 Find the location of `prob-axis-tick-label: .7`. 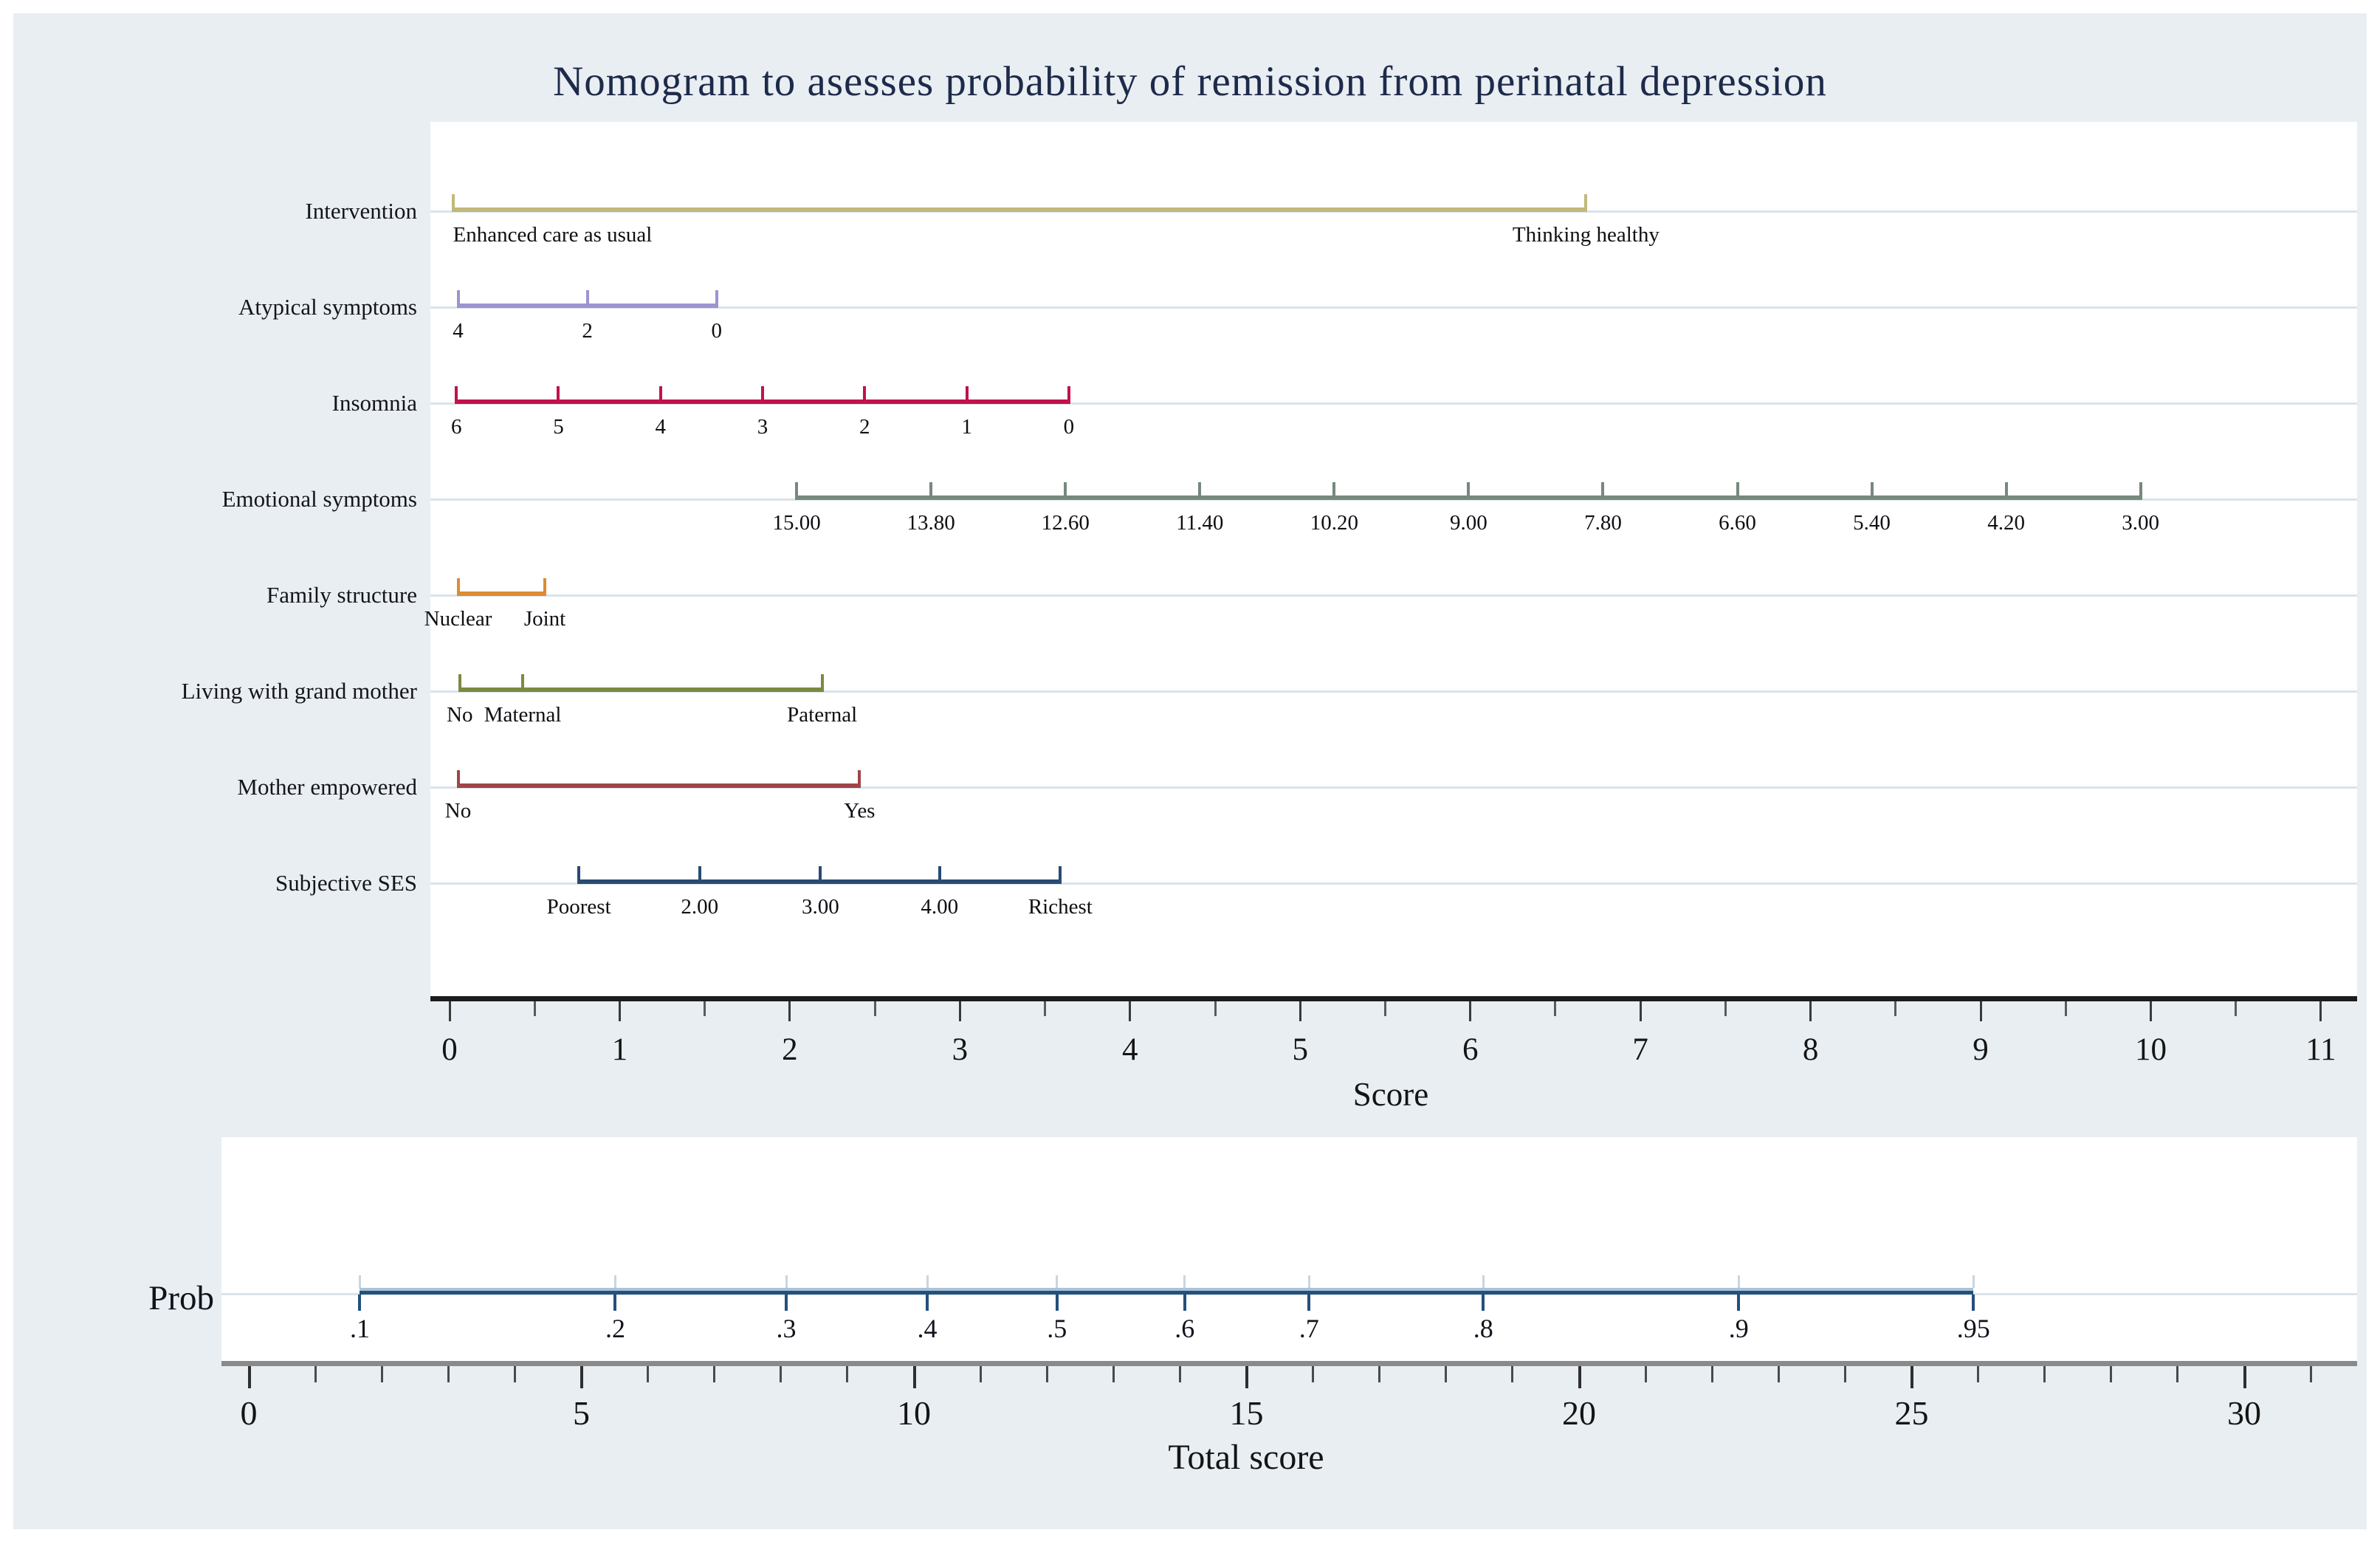

prob-axis-tick-label: .7 is located at coordinates (1309, 1328).